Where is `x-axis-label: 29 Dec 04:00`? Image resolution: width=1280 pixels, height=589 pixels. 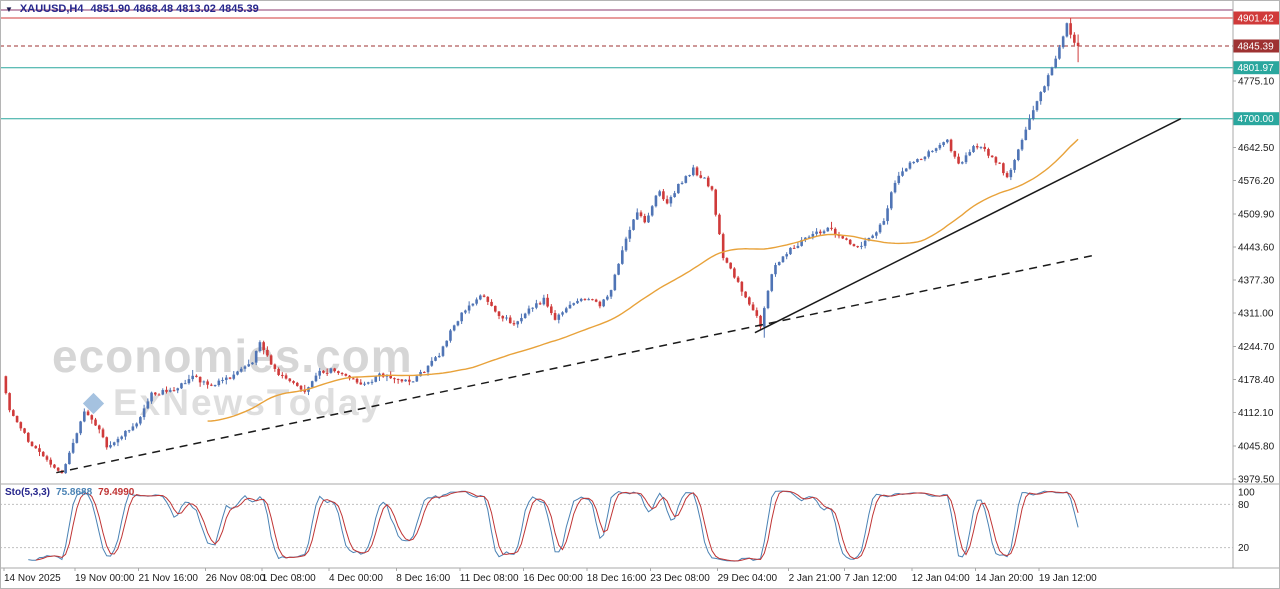 x-axis-label: 29 Dec 04:00 is located at coordinates (748, 578).